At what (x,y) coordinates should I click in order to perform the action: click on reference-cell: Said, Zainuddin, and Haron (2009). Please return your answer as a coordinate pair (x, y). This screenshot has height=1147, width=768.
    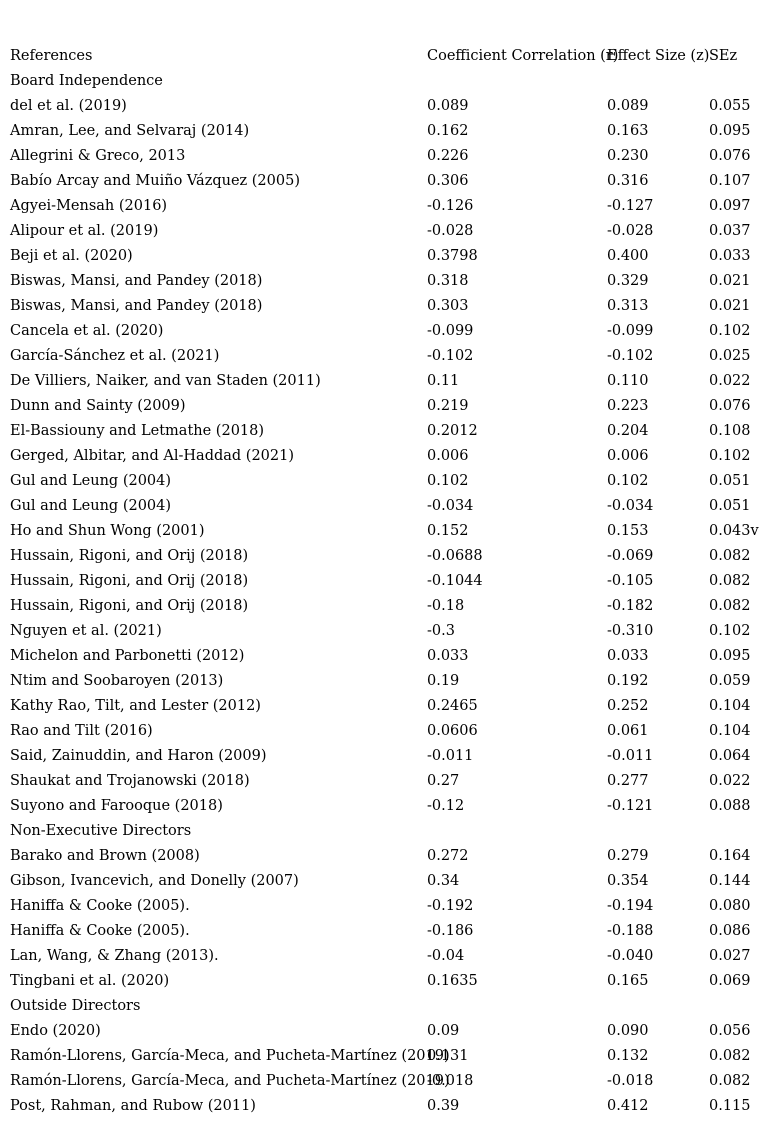
    Looking at the image, I should click on (138, 756).